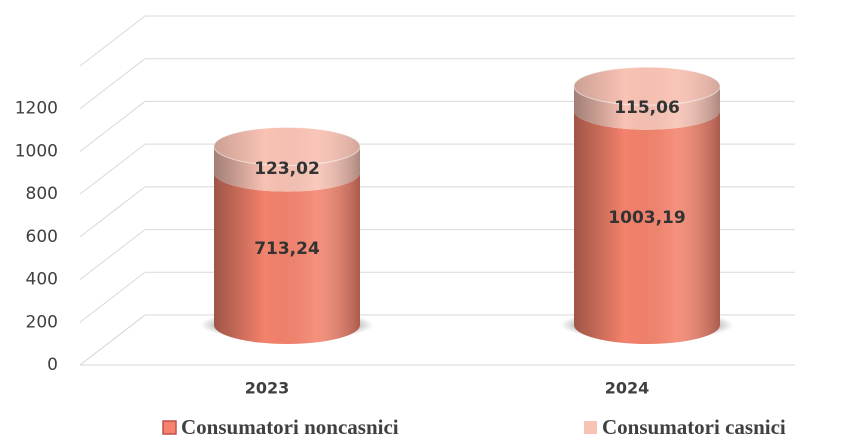  Describe the element at coordinates (267, 388) in the screenshot. I see `x-tick-label: 2023` at that location.